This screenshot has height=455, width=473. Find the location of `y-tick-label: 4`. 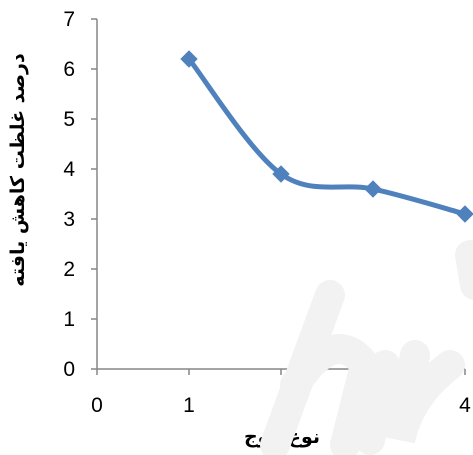

y-tick-label: 4 is located at coordinates (69, 169).